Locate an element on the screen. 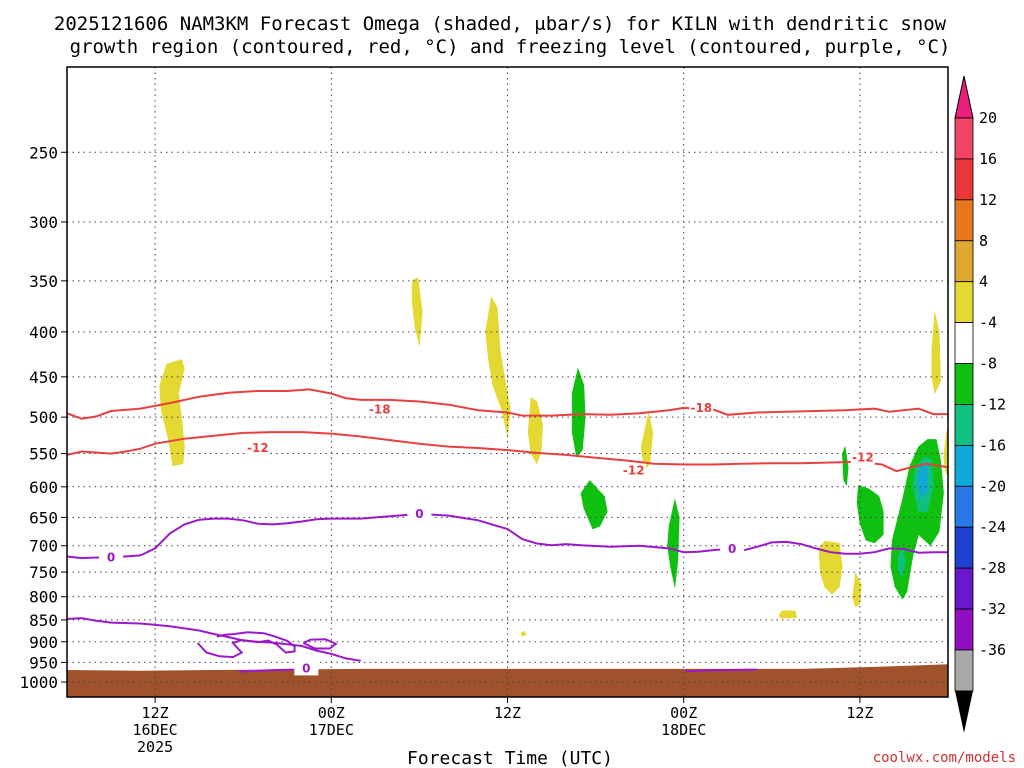  colorbar-label-3: 8 is located at coordinates (983, 241).